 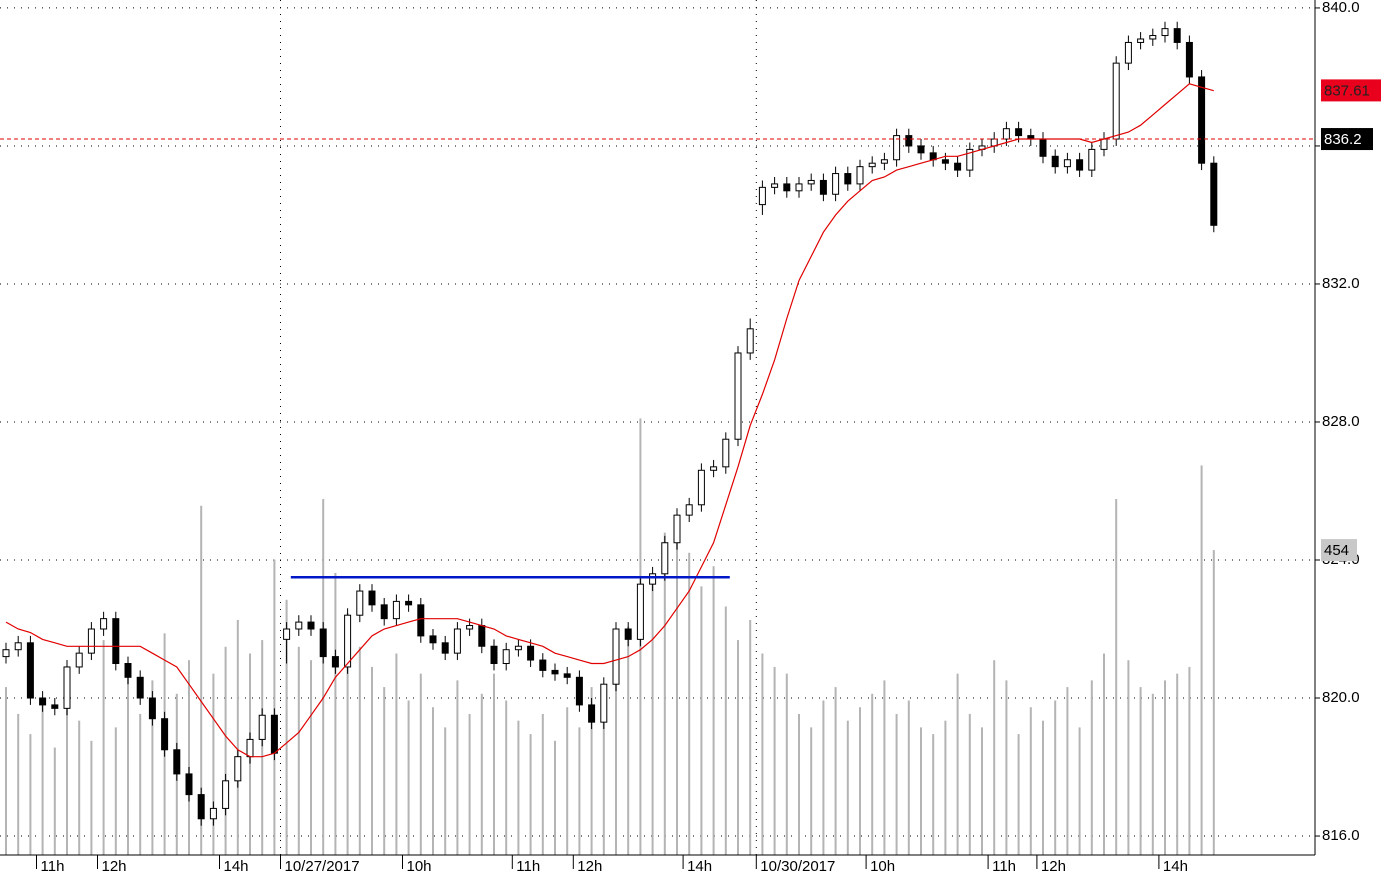 I want to click on volume-marker-box, so click(x=1339, y=550).